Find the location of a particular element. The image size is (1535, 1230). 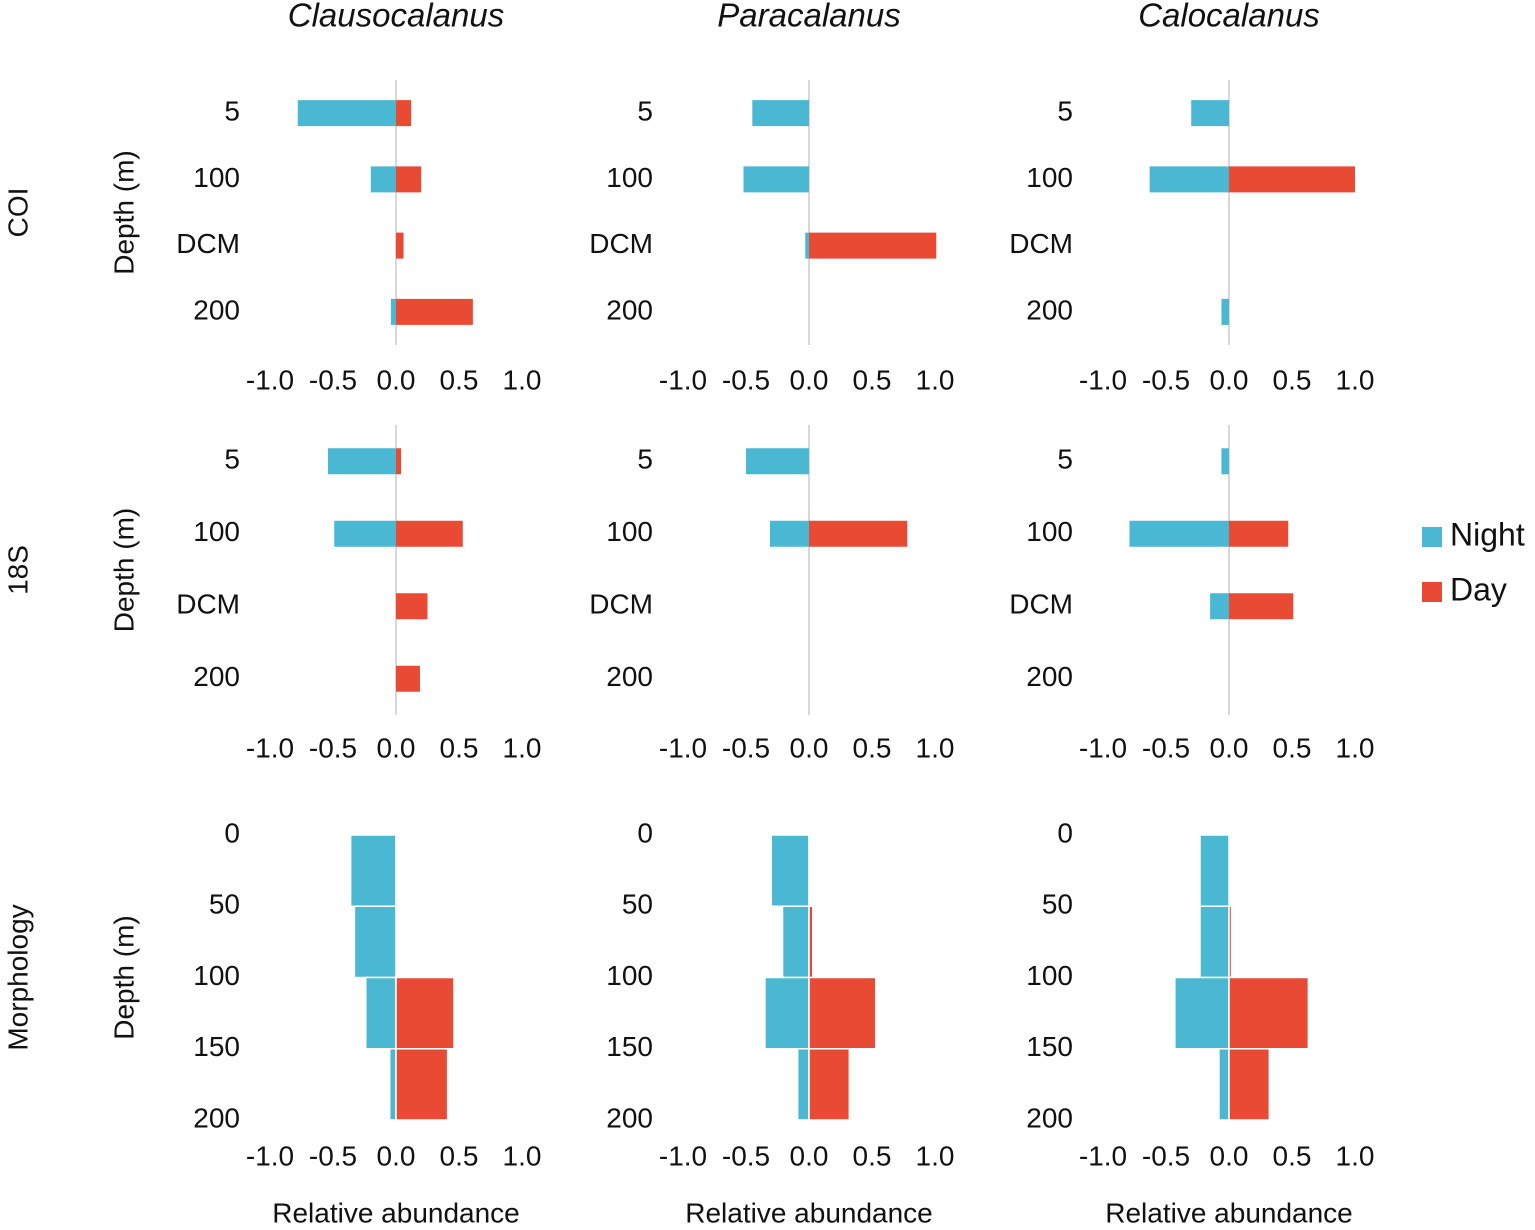

x-axis-label: Relative abundance is located at coordinates (1229, 1212).